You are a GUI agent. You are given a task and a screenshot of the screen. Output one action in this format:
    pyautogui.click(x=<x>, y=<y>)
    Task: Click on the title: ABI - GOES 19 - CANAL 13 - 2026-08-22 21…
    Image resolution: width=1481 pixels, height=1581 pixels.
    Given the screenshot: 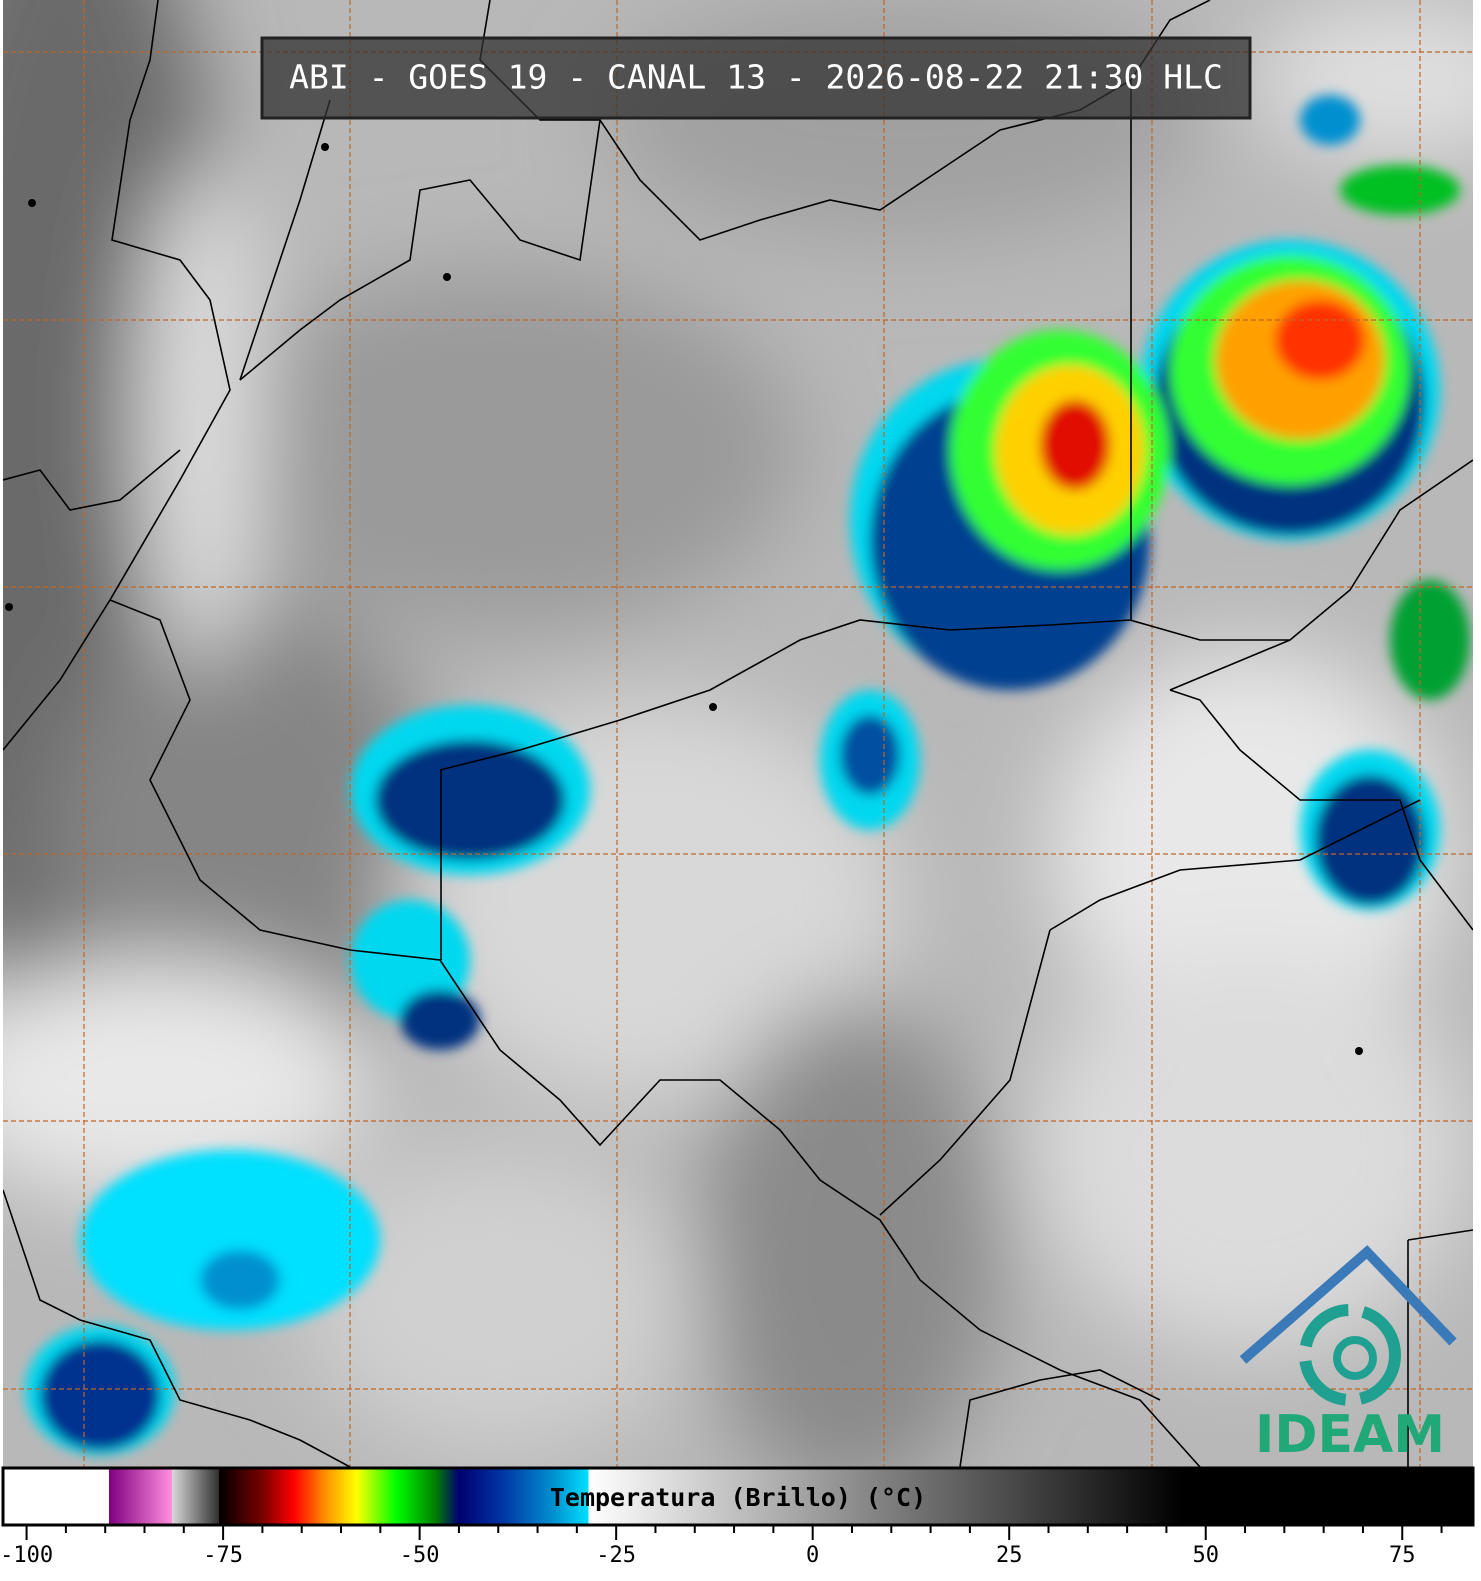 What is the action you would take?
    pyautogui.click(x=756, y=77)
    